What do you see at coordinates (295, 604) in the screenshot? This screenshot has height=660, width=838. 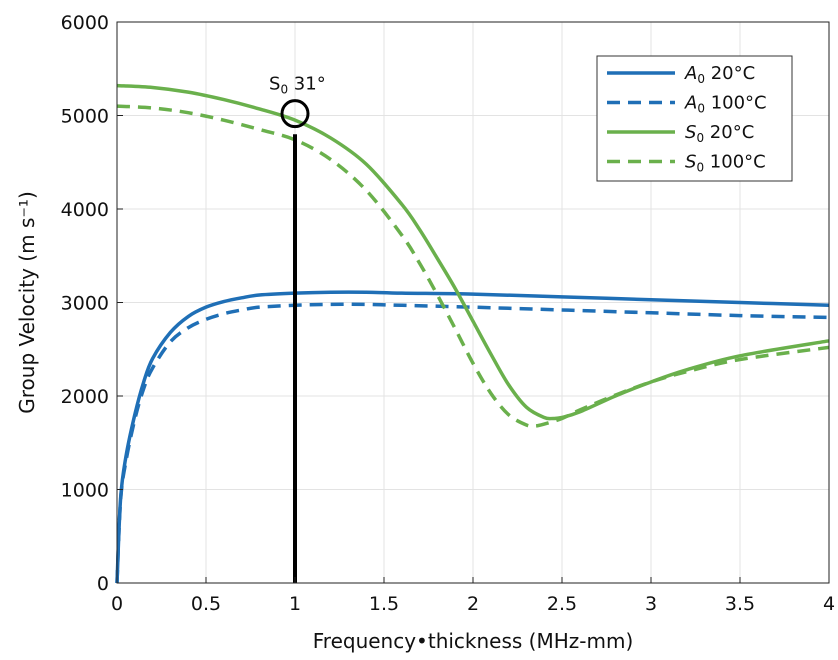 I see `x-tick-label: 1` at bounding box center [295, 604].